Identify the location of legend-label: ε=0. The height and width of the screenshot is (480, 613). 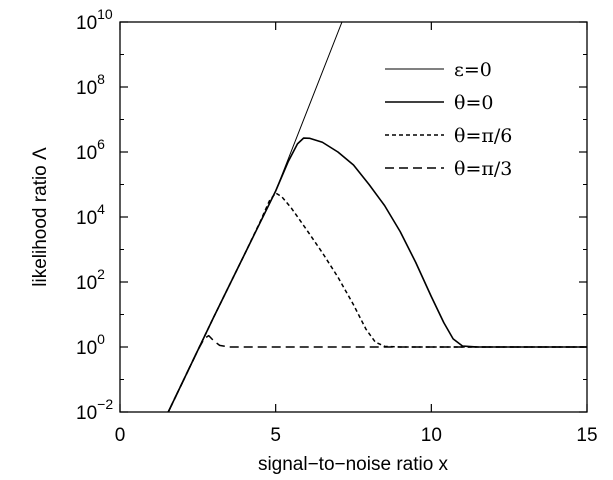
(473, 70).